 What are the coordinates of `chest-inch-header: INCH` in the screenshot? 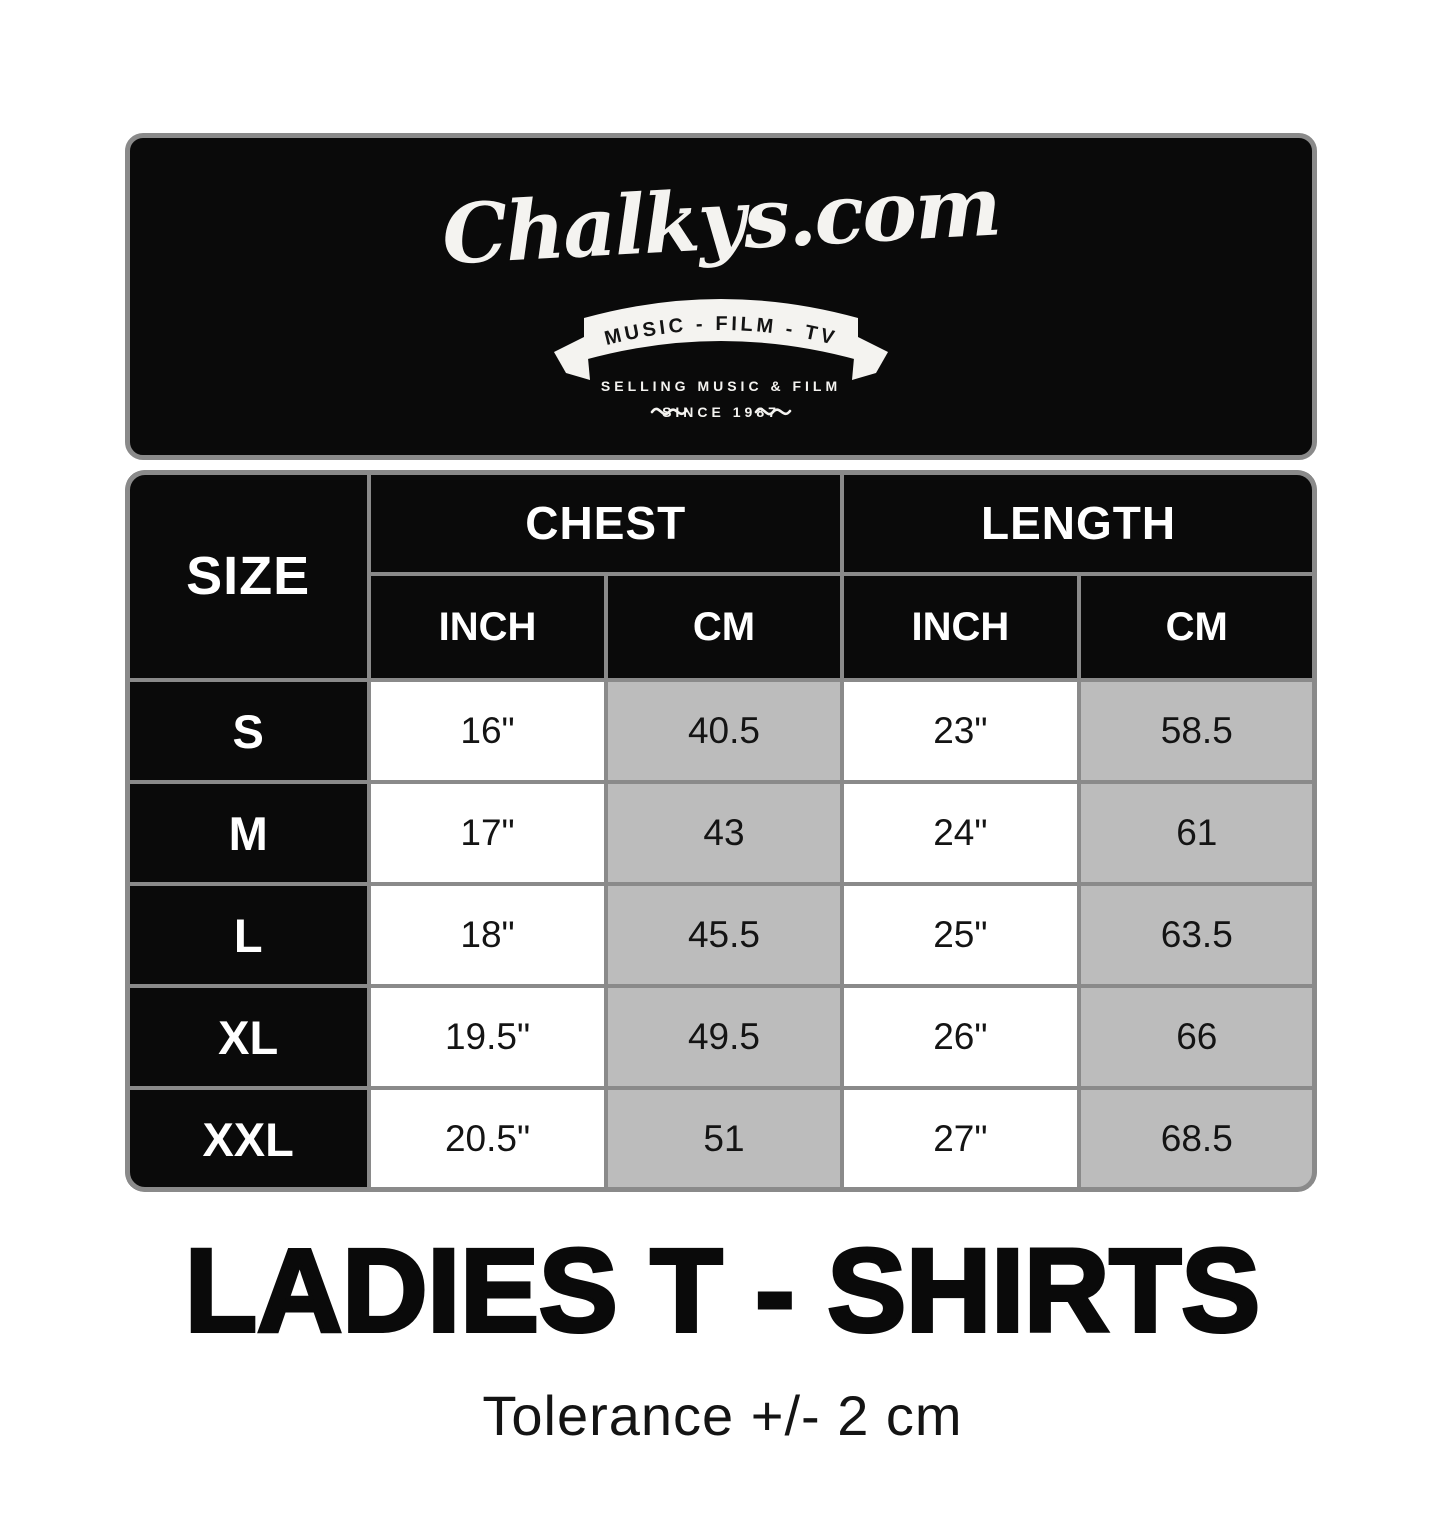 It's located at (487, 627).